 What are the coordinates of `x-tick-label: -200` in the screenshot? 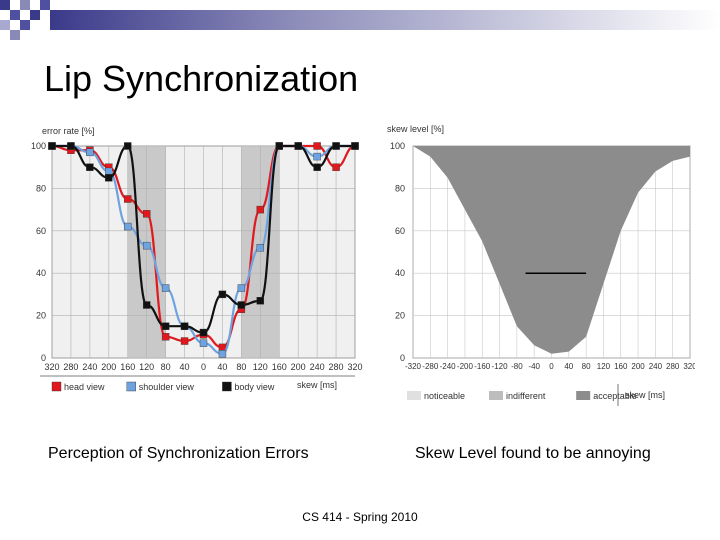 It's located at (465, 366).